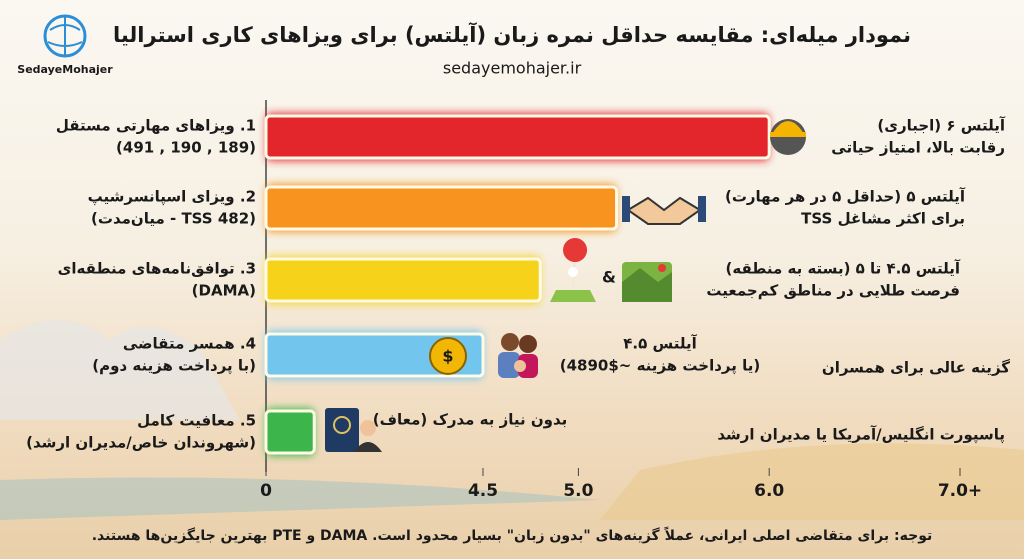 The height and width of the screenshot is (559, 1024). What do you see at coordinates (883, 219) in the screenshot?
I see `annotation: برای اکثر مشاغل TSS` at bounding box center [883, 219].